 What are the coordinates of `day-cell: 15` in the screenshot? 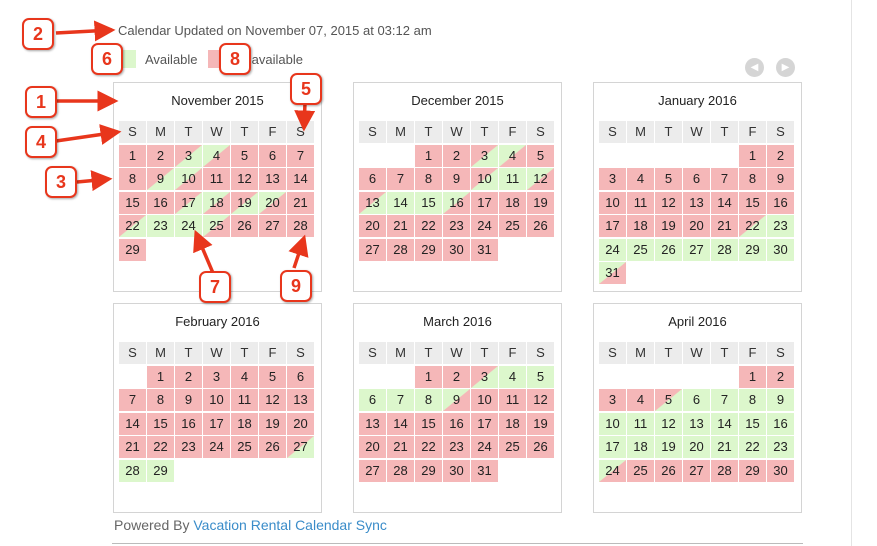 It's located at (132, 202).